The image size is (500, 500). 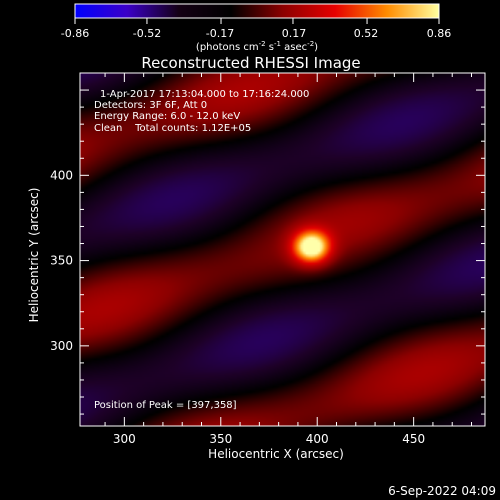 What do you see at coordinates (172, 128) in the screenshot?
I see `annotation-clean-counts: Clean Total counts: 1.12E+05` at bounding box center [172, 128].